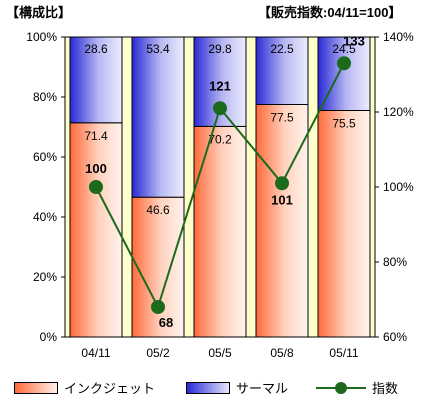 This screenshot has width=428, height=404. What do you see at coordinates (45, 157) in the screenshot?
I see `left-axis-tick-label: 60%` at bounding box center [45, 157].